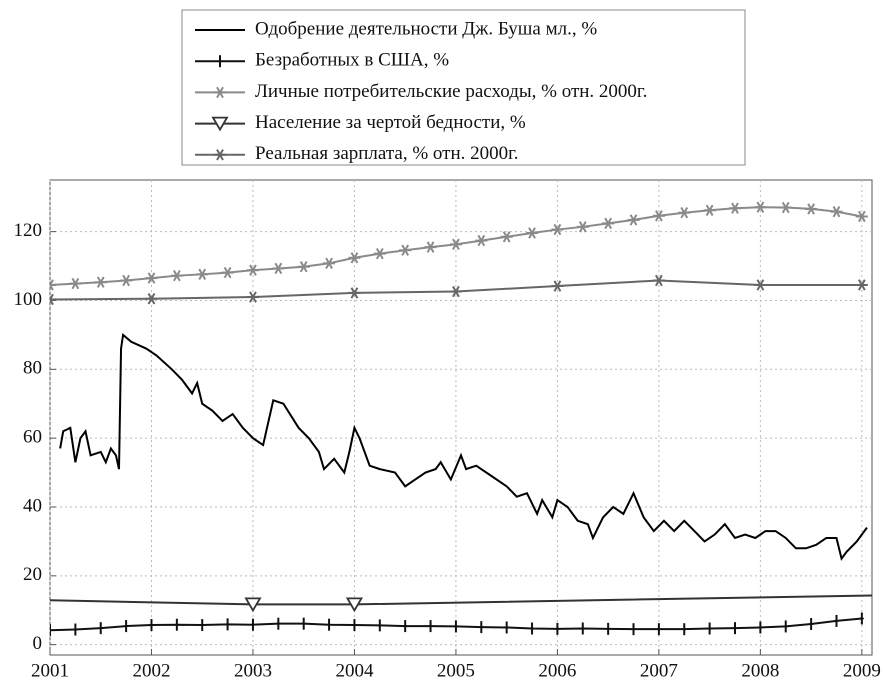 This screenshot has width=883, height=684. I want to click on x-tick-label: 2004, so click(354, 670).